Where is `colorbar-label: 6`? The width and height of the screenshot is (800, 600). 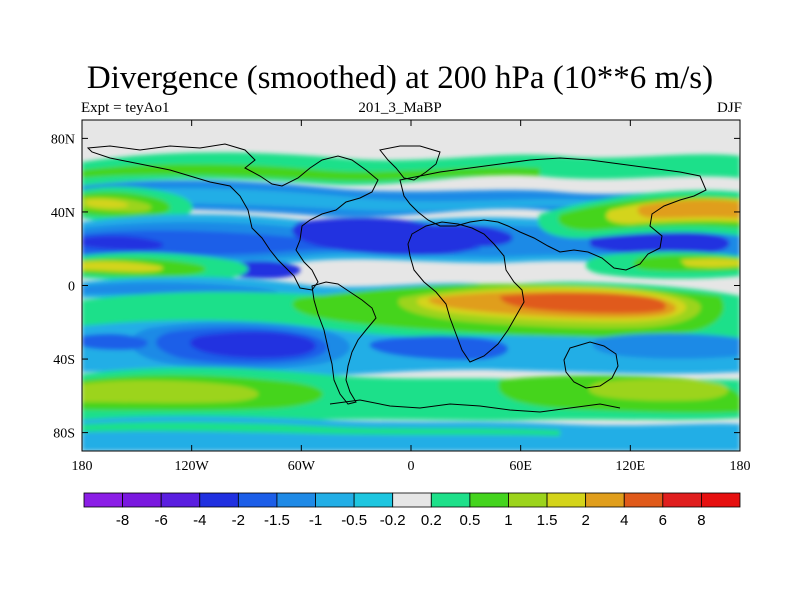
colorbar-label: 6 is located at coordinates (663, 520).